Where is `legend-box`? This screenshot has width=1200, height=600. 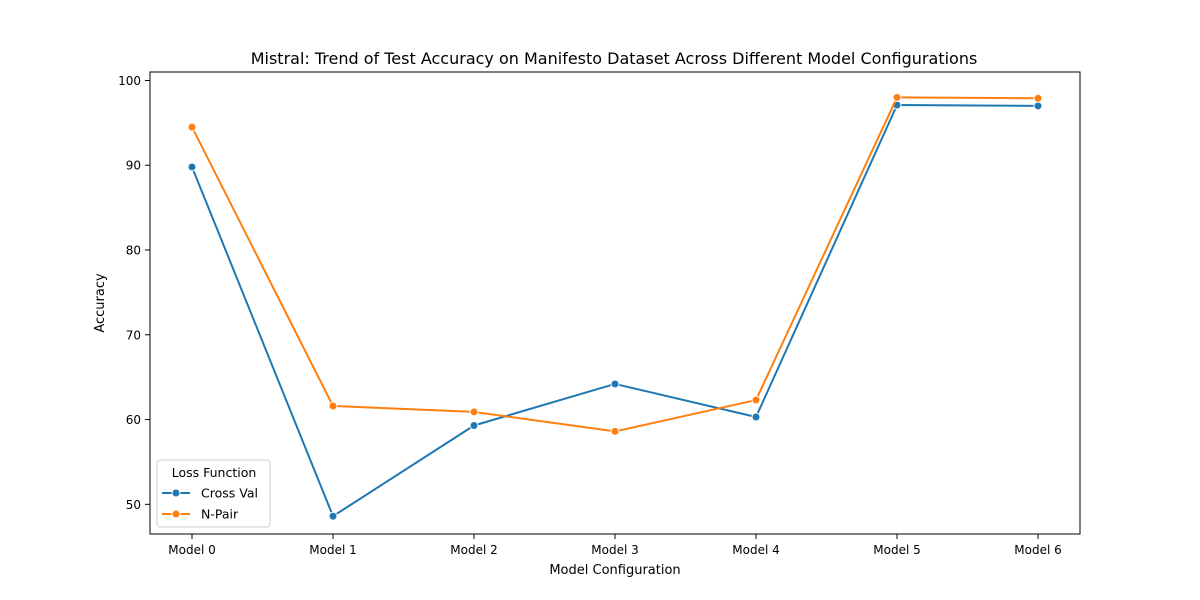
legend-box is located at coordinates (213, 493).